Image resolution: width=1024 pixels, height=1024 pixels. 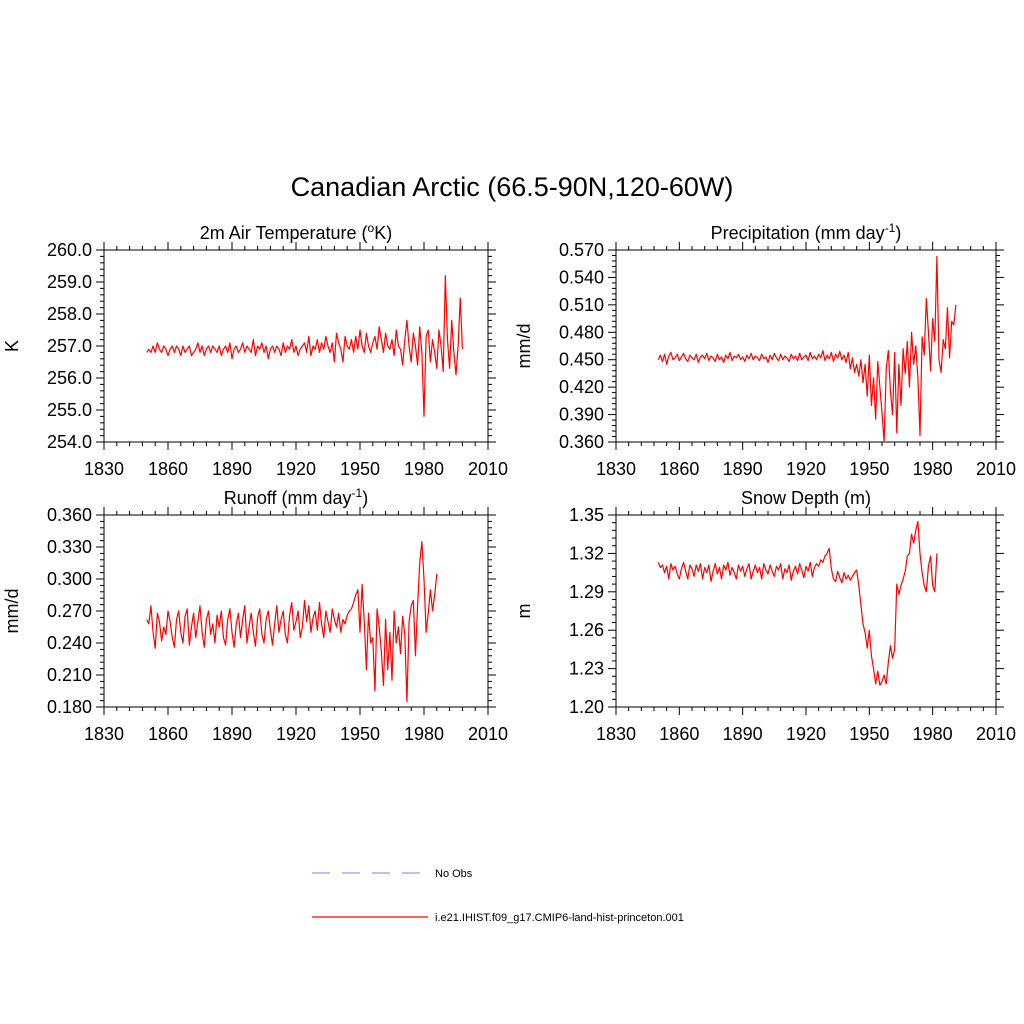 What do you see at coordinates (392, 874) in the screenshot?
I see `legend-entry: No Obs` at bounding box center [392, 874].